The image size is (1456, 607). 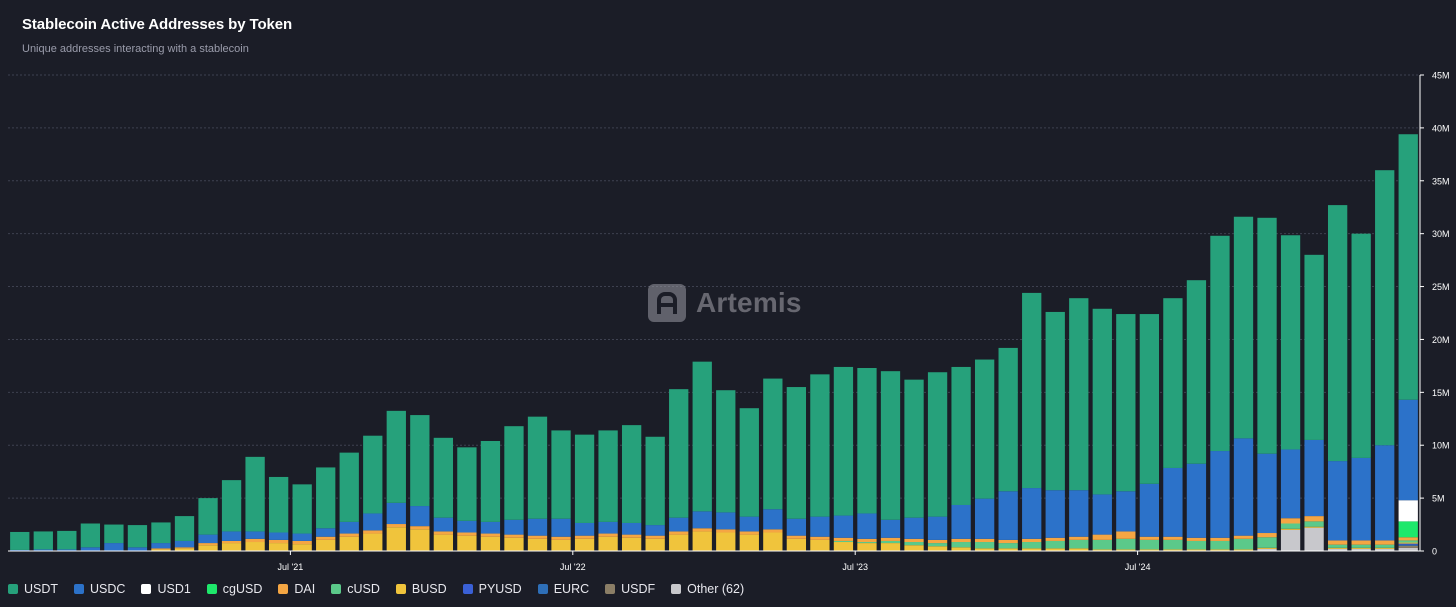 I want to click on legend-item: USD1, so click(x=166, y=589).